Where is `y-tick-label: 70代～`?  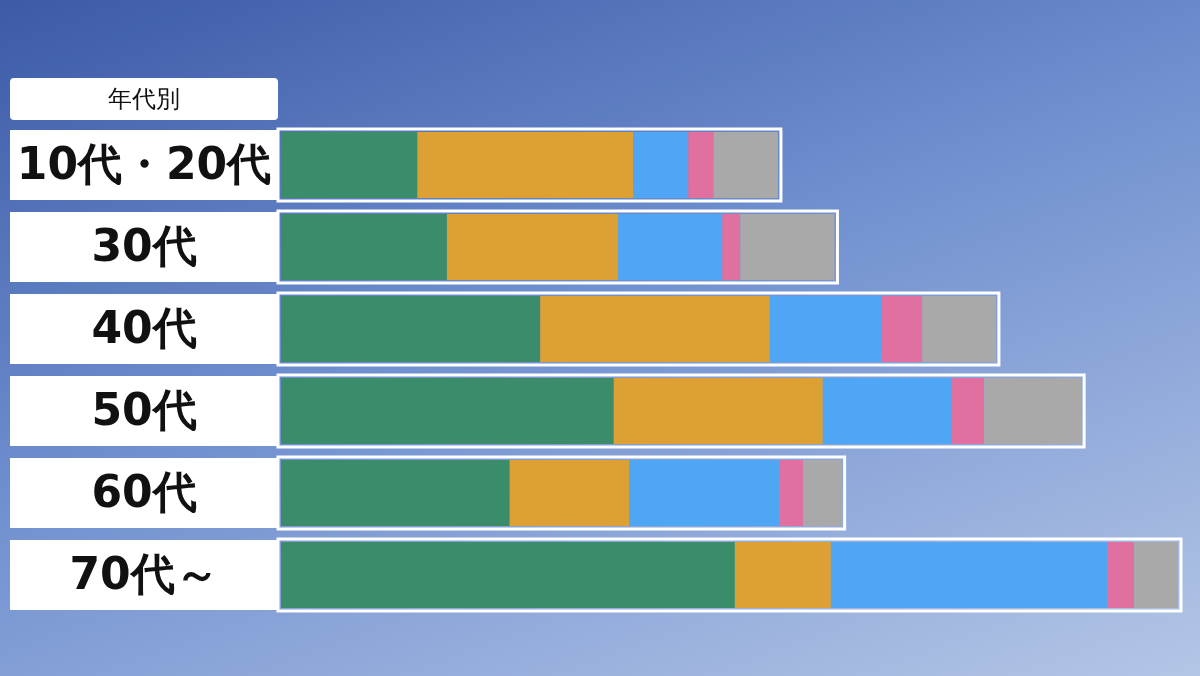 y-tick-label: 70代～ is located at coordinates (144, 573).